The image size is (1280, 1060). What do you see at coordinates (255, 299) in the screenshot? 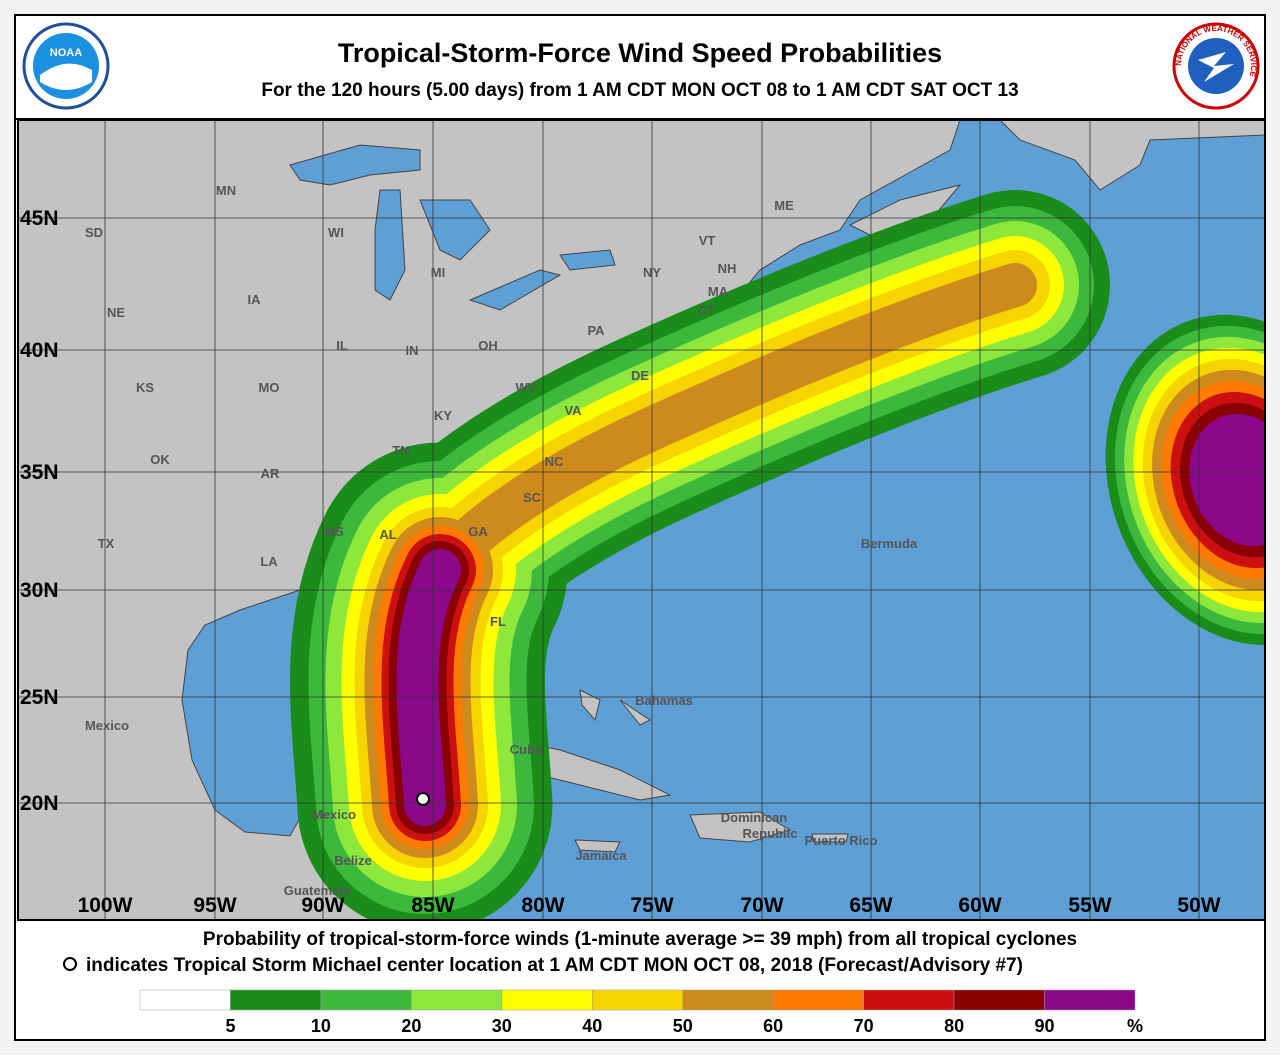
I see `place-label: IA` at bounding box center [255, 299].